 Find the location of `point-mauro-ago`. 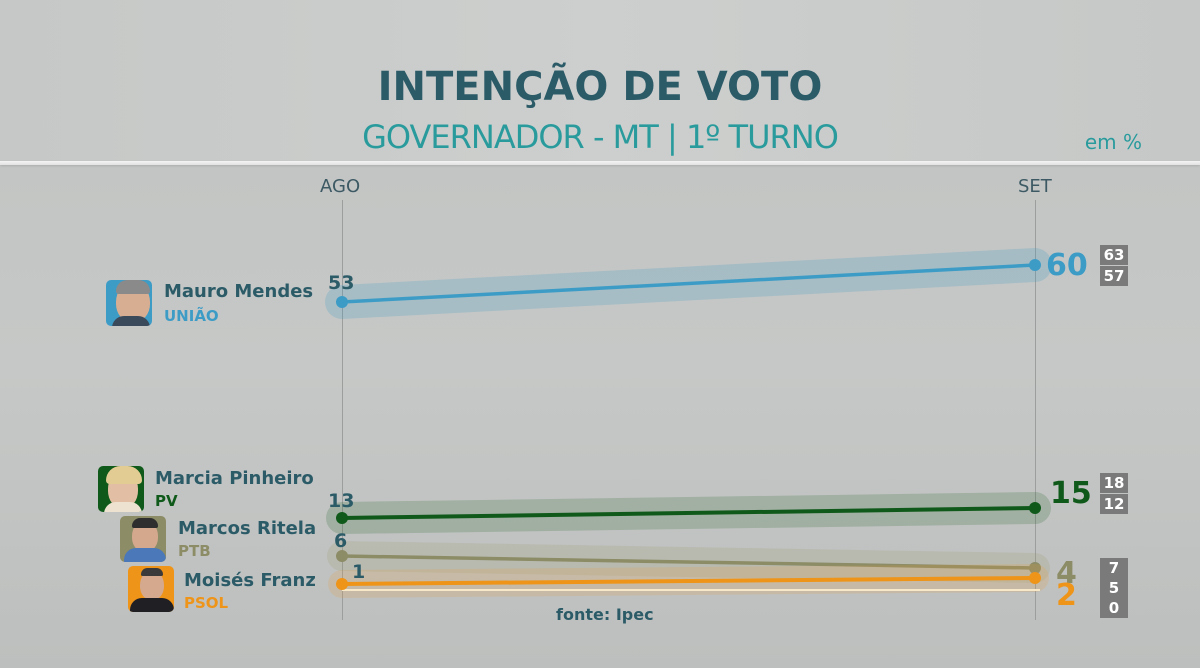

point-mauro-ago is located at coordinates (342, 302).